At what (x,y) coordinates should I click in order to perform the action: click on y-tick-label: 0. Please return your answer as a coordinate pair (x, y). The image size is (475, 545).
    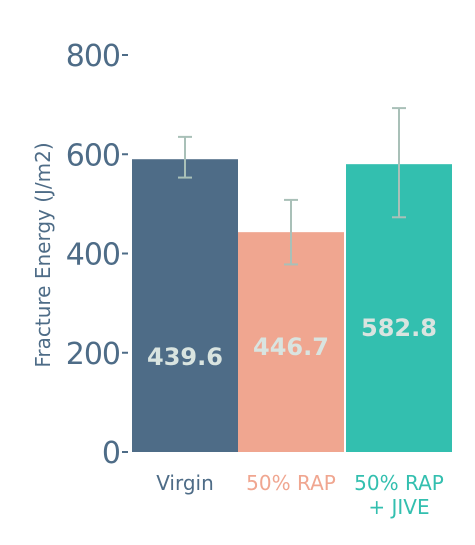
    Looking at the image, I should click on (111, 453).